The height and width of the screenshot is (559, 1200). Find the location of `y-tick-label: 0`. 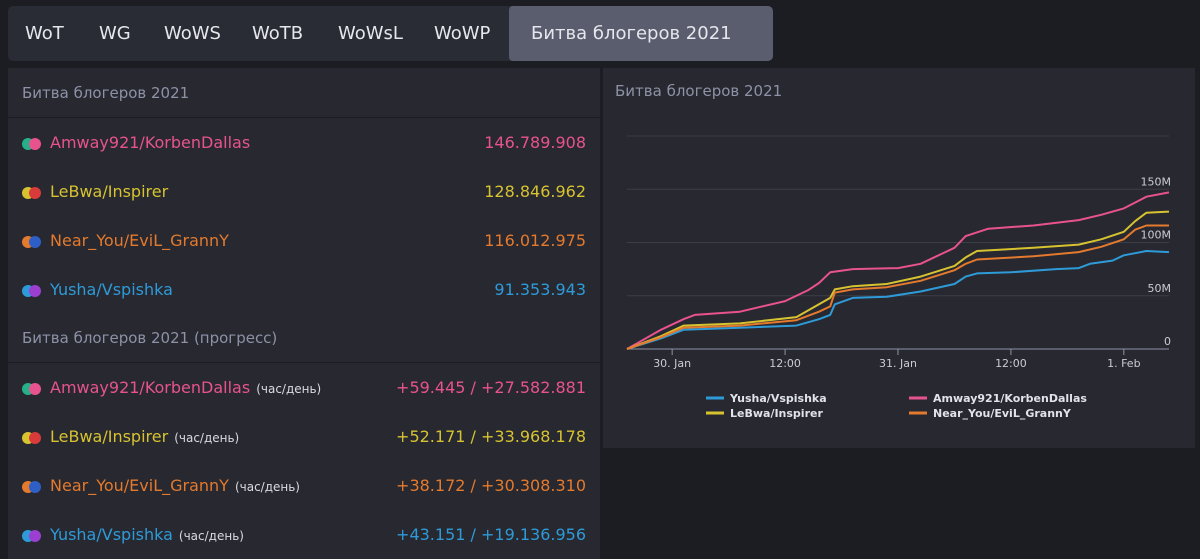

y-tick-label: 0 is located at coordinates (1167, 341).